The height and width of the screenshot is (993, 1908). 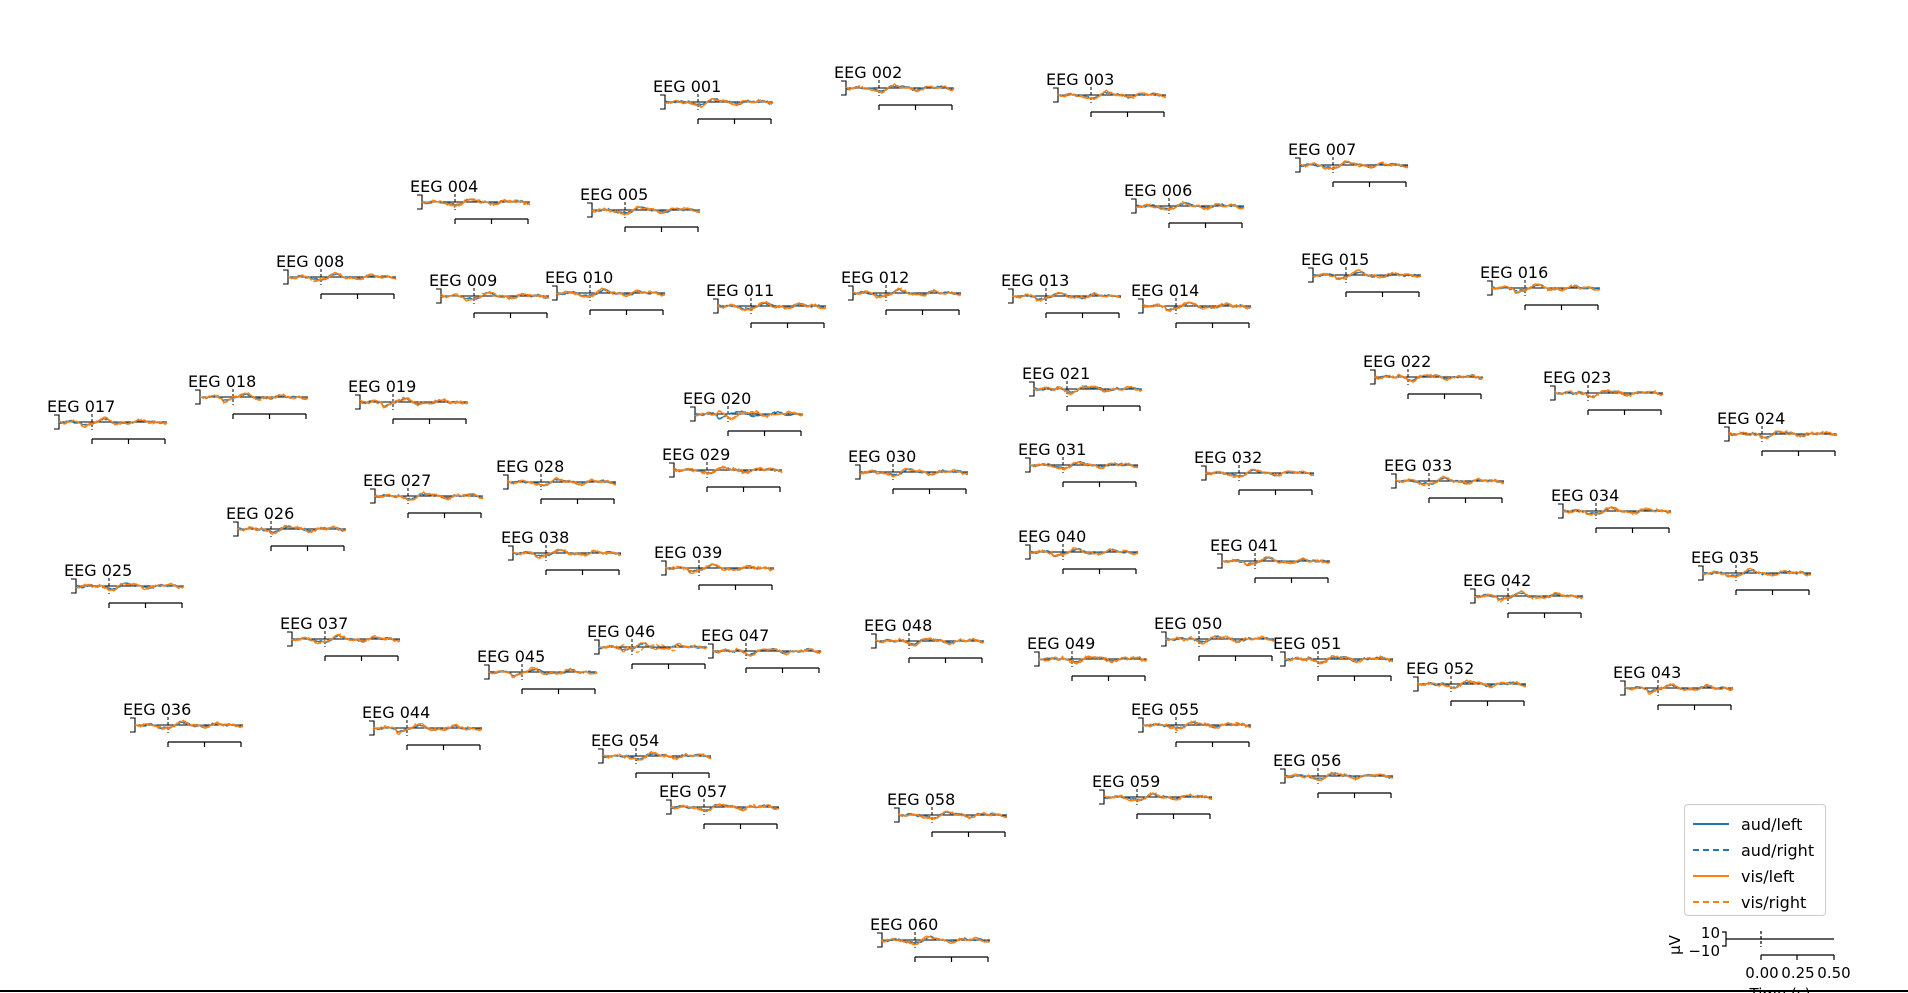 What do you see at coordinates (625, 740) in the screenshot?
I see `channel-label: EEG 054` at bounding box center [625, 740].